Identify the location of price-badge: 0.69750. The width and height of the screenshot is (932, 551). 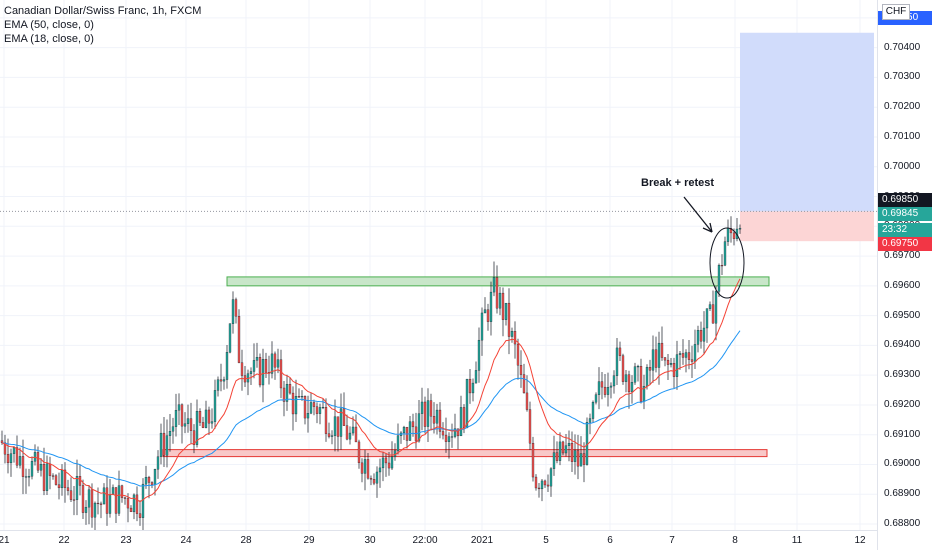
(905, 244).